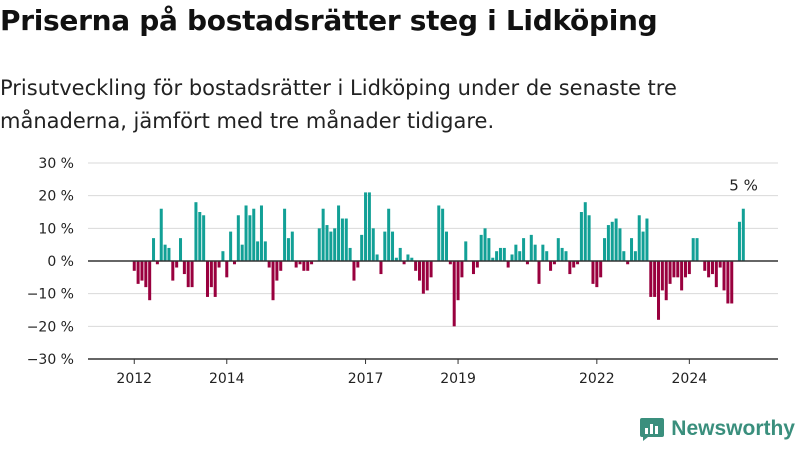 The width and height of the screenshot is (800, 450). I want to click on y-tick-label: 0 %, so click(60, 262).